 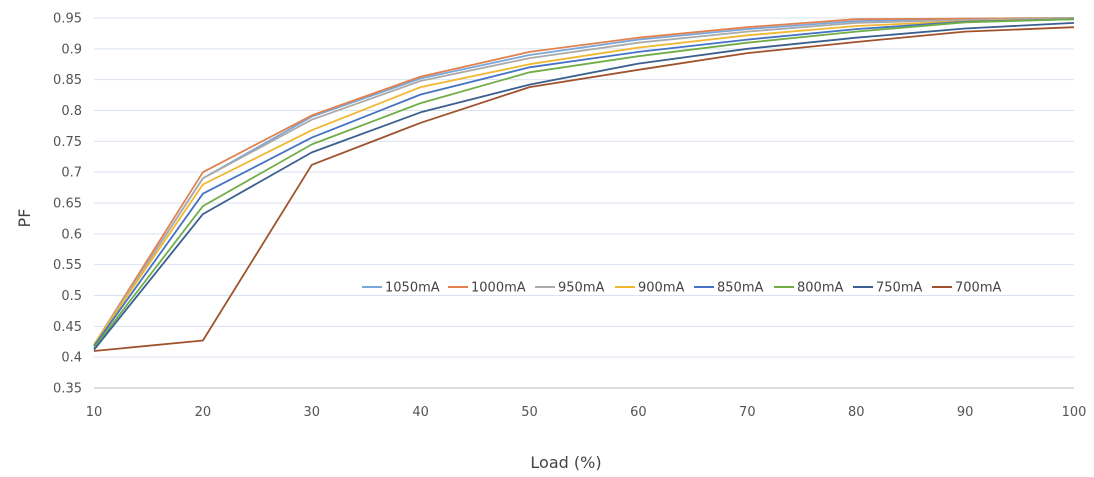 I want to click on y-tick-label: 0.75, so click(x=67, y=142).